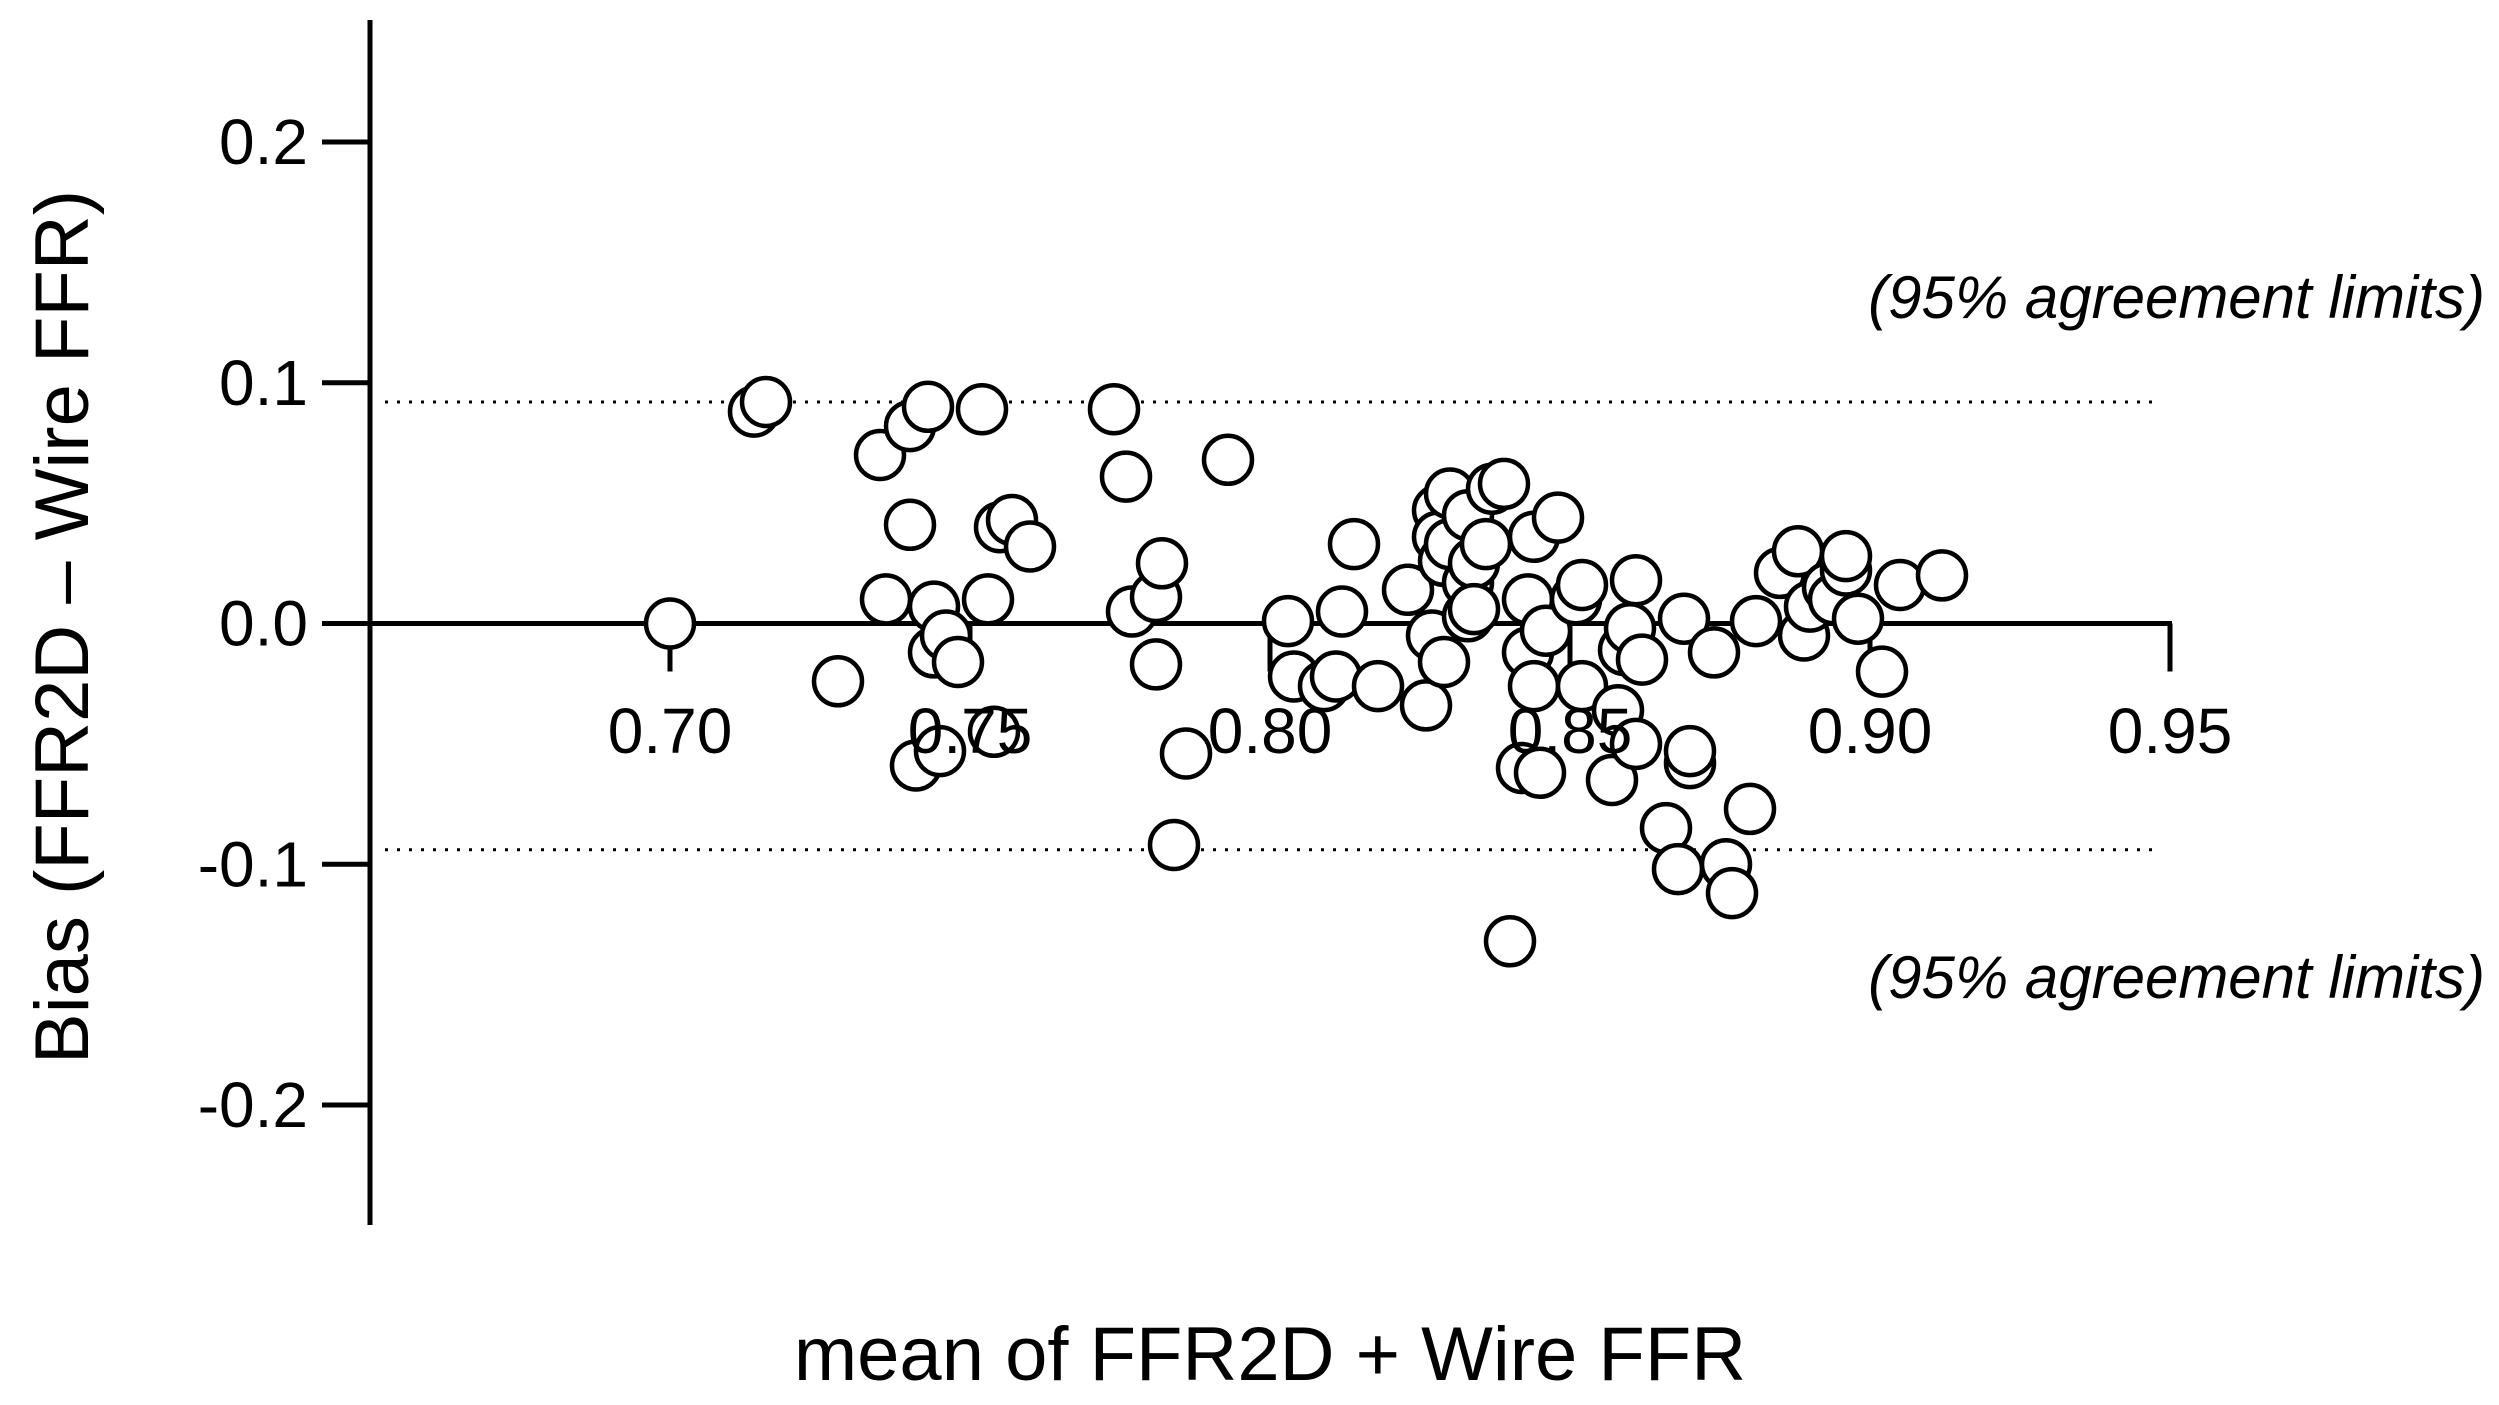  I want to click on y-tick-label: 0.0, so click(263, 624).